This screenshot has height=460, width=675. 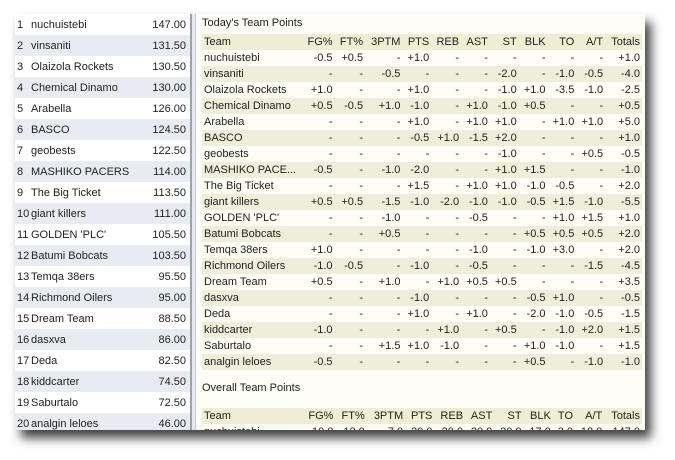 What do you see at coordinates (422, 58) in the screenshot?
I see `table-row: nuchuistebi -0.5 +0.5- +1.0- - - - - - +1.0` at bounding box center [422, 58].